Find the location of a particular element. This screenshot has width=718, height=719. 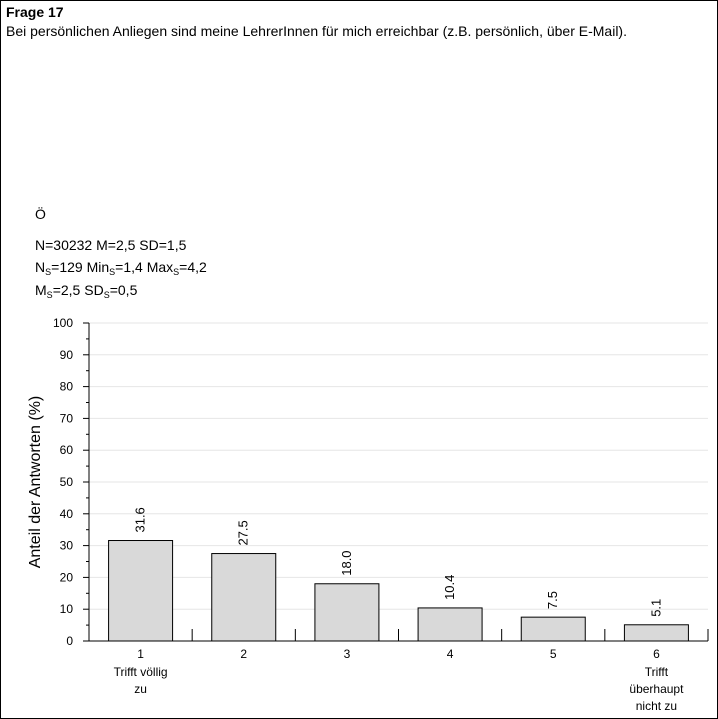

min-value: 1,4 is located at coordinates (133, 267).